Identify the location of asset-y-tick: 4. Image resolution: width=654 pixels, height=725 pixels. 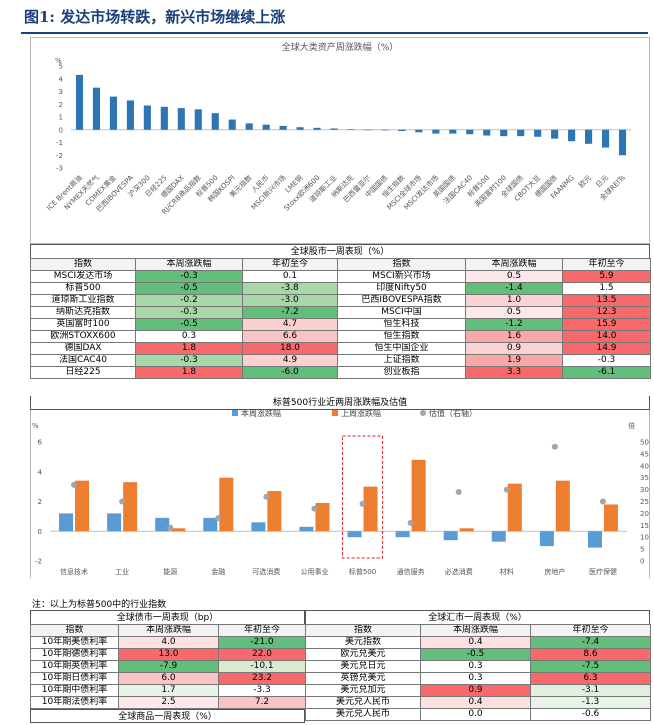
(61, 79).